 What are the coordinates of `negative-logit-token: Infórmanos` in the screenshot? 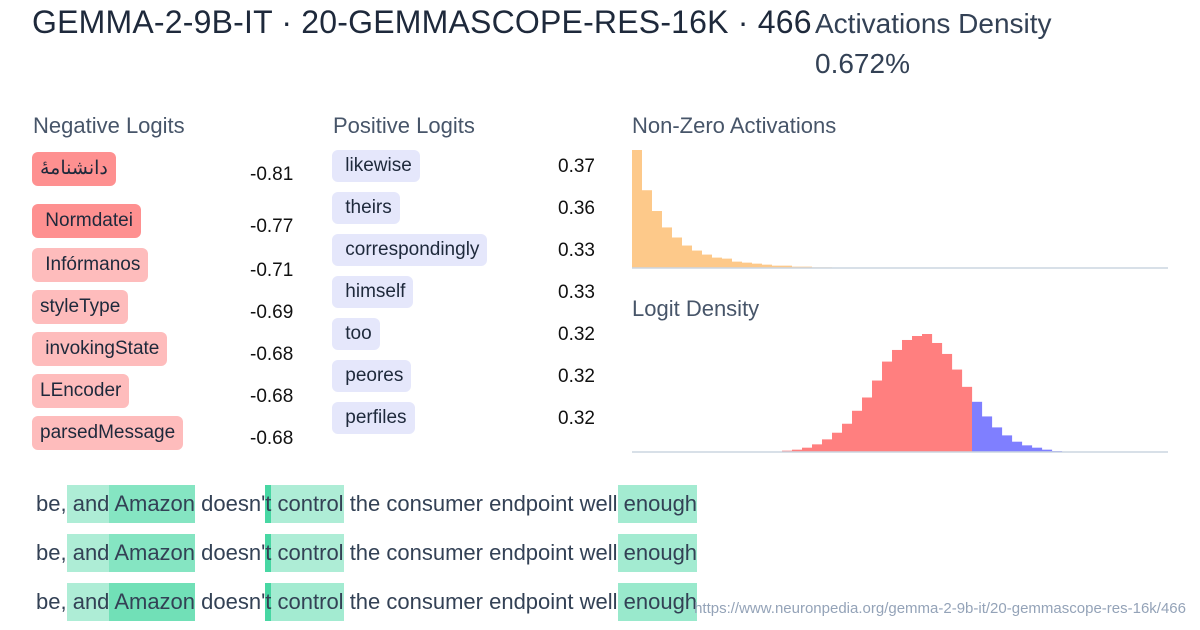 It's located at (90, 265).